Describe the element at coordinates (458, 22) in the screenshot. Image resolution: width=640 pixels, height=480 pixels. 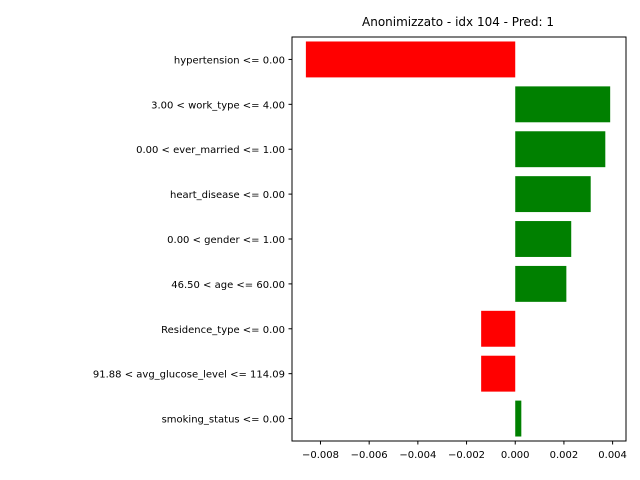
I see `chart-title: Anonimizzato - idx 104 - Pred: 1` at that location.